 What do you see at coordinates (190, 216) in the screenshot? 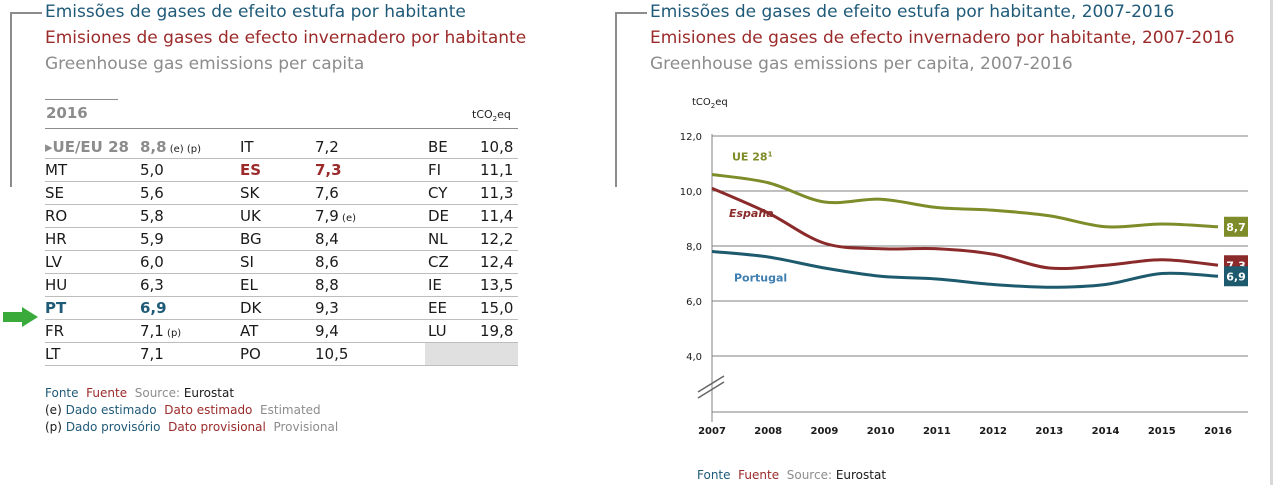
I see `country-value: 5,8` at bounding box center [190, 216].